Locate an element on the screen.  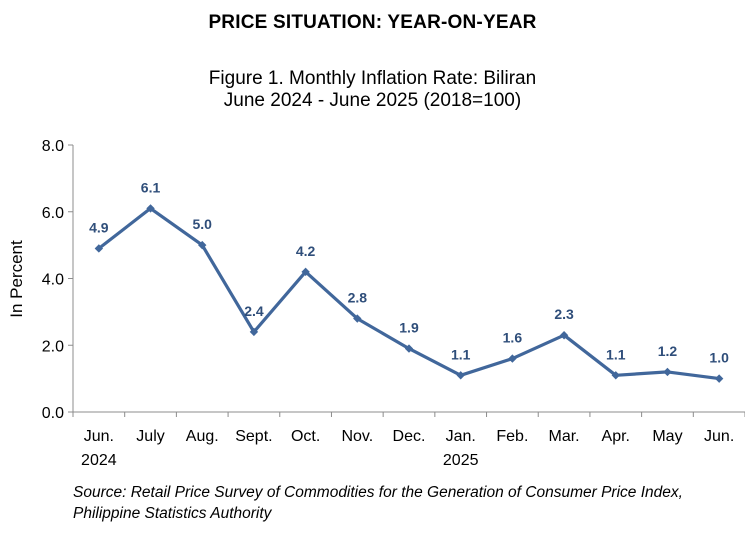
data-label: 1.6 is located at coordinates (513, 338).